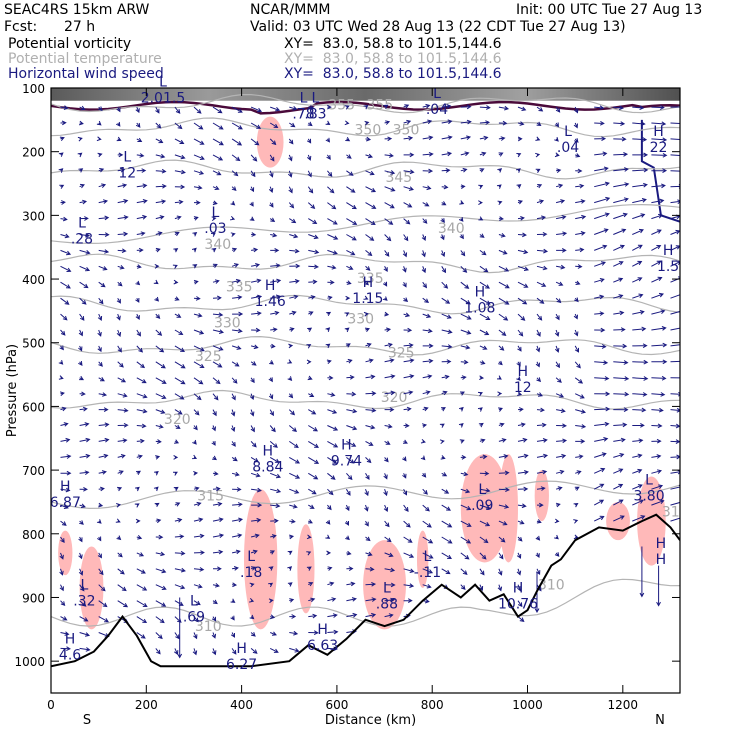 Image resolution: width=740 pixels, height=740 pixels. I want to click on x-tick-label: 600, so click(336, 705).